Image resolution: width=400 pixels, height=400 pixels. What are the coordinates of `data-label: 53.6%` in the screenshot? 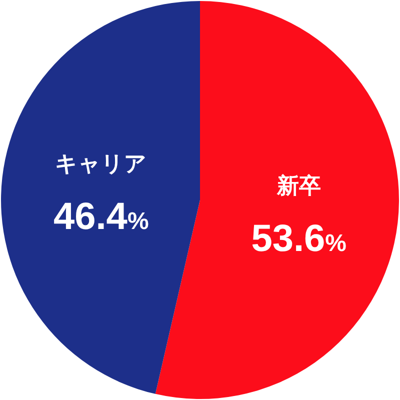 It's located at (299, 239).